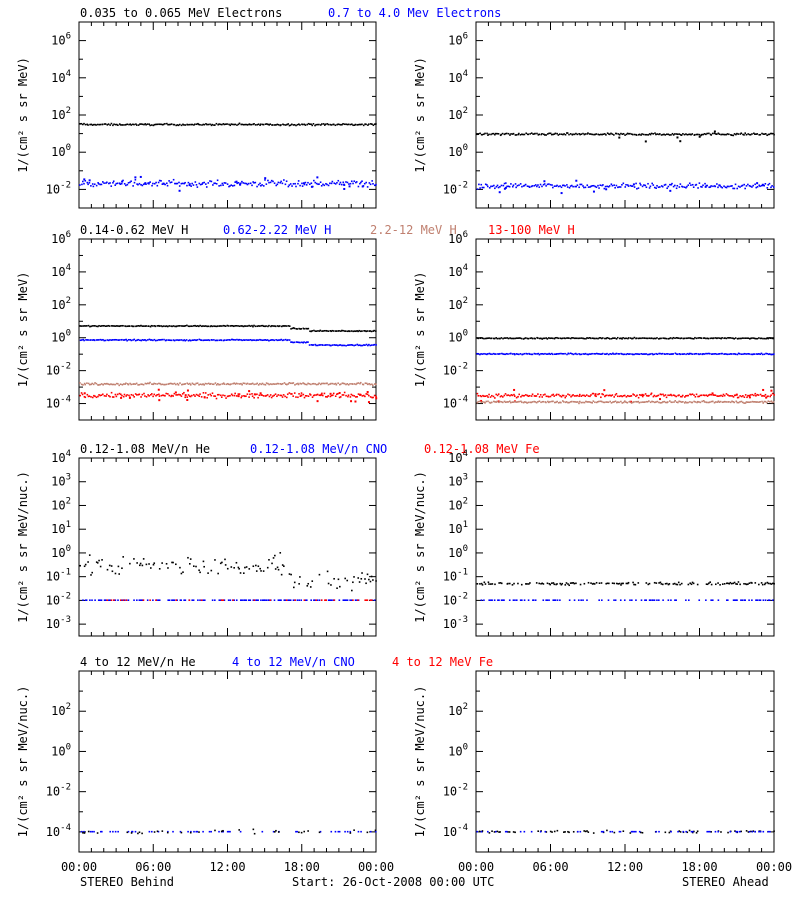 Image resolution: width=800 pixels, height=900 pixels. What do you see at coordinates (145, 449) in the screenshot?
I see `row-3-series-label: 0.12-1.08 MeV/n He` at bounding box center [145, 449].